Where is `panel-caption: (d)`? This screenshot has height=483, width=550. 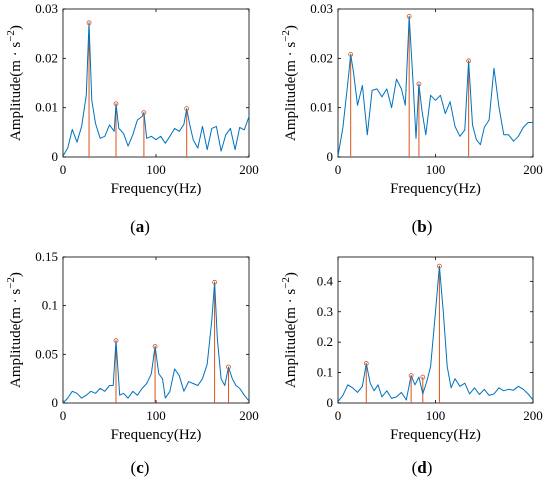 panel-caption: (d) is located at coordinates (422, 467).